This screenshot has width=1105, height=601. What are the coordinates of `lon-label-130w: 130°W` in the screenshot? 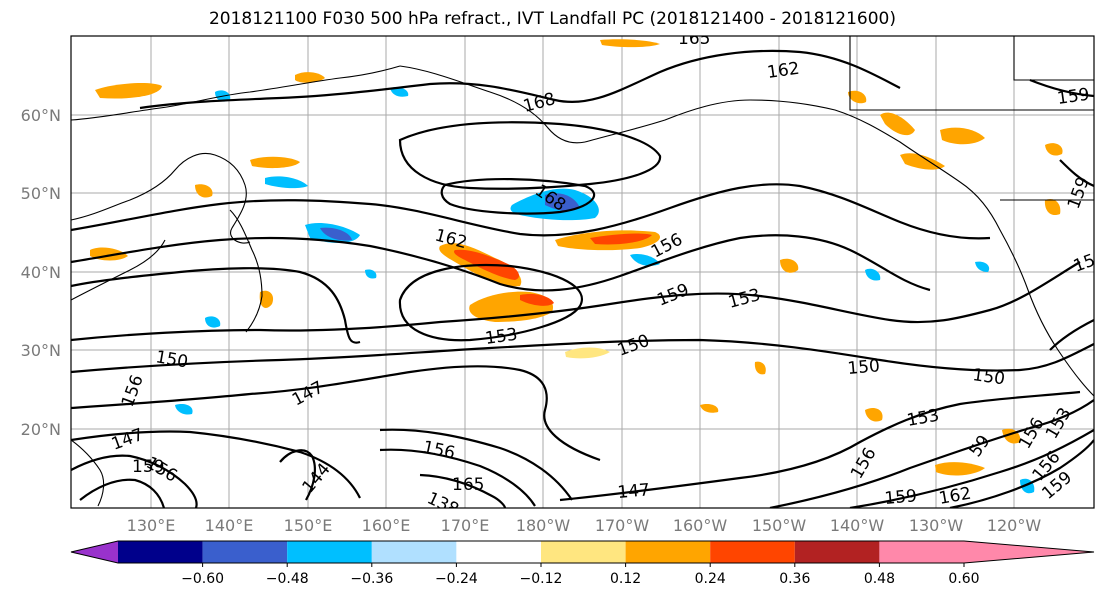 It's located at (936, 525).